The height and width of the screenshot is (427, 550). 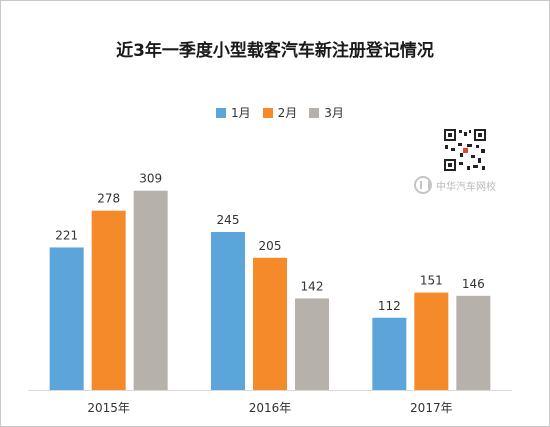 What do you see at coordinates (66, 235) in the screenshot?
I see `data-label-1-1: 221` at bounding box center [66, 235].